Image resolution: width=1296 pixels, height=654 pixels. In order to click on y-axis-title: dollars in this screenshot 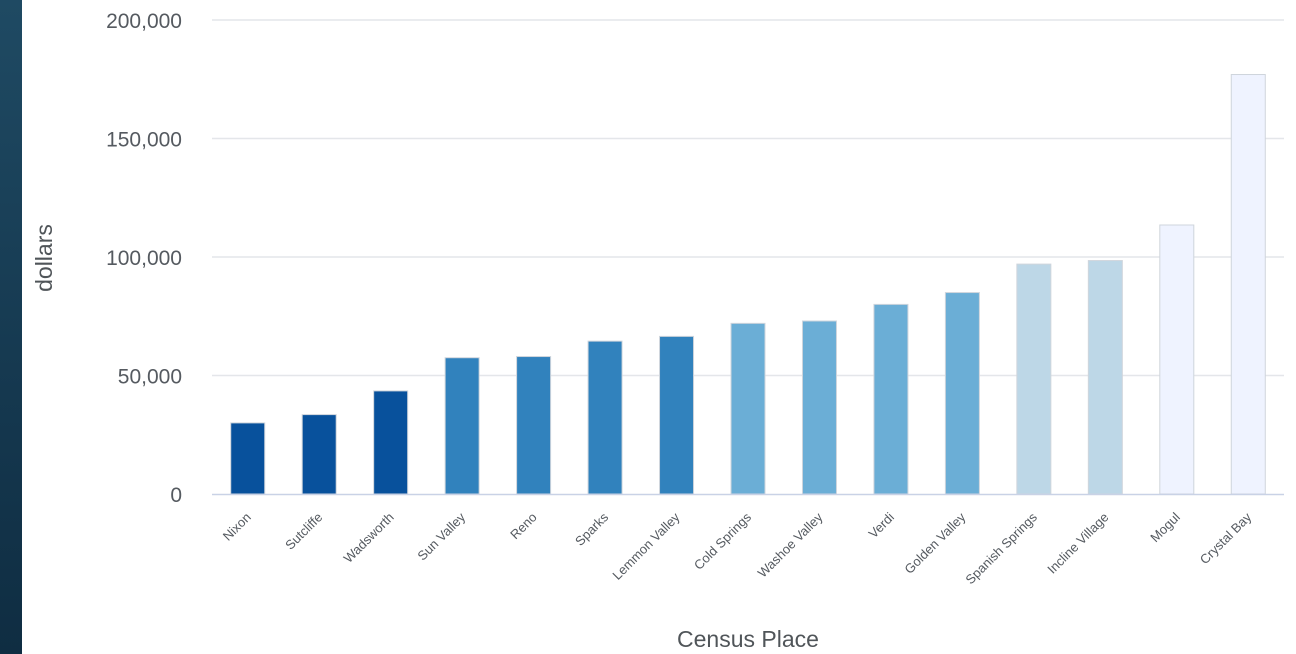, I will do `click(44, 258)`.